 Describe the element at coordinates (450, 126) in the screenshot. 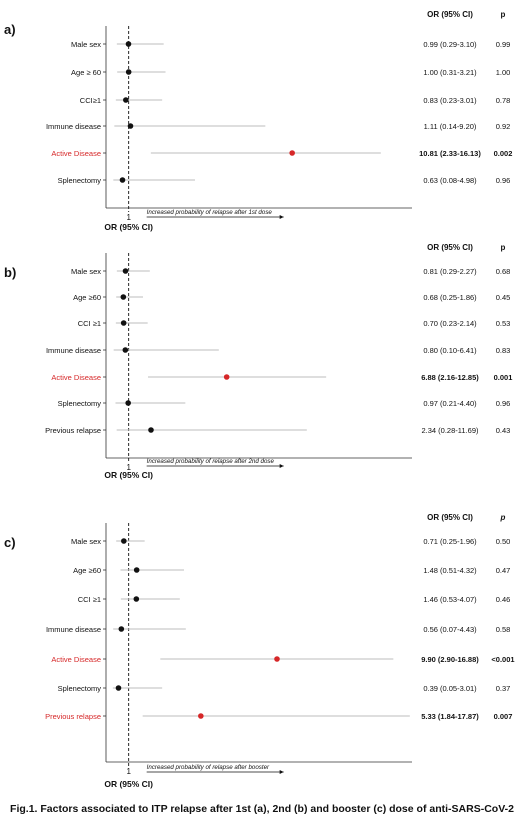

I see `or-ci-value: 1.11 (0.14-9.20)` at that location.